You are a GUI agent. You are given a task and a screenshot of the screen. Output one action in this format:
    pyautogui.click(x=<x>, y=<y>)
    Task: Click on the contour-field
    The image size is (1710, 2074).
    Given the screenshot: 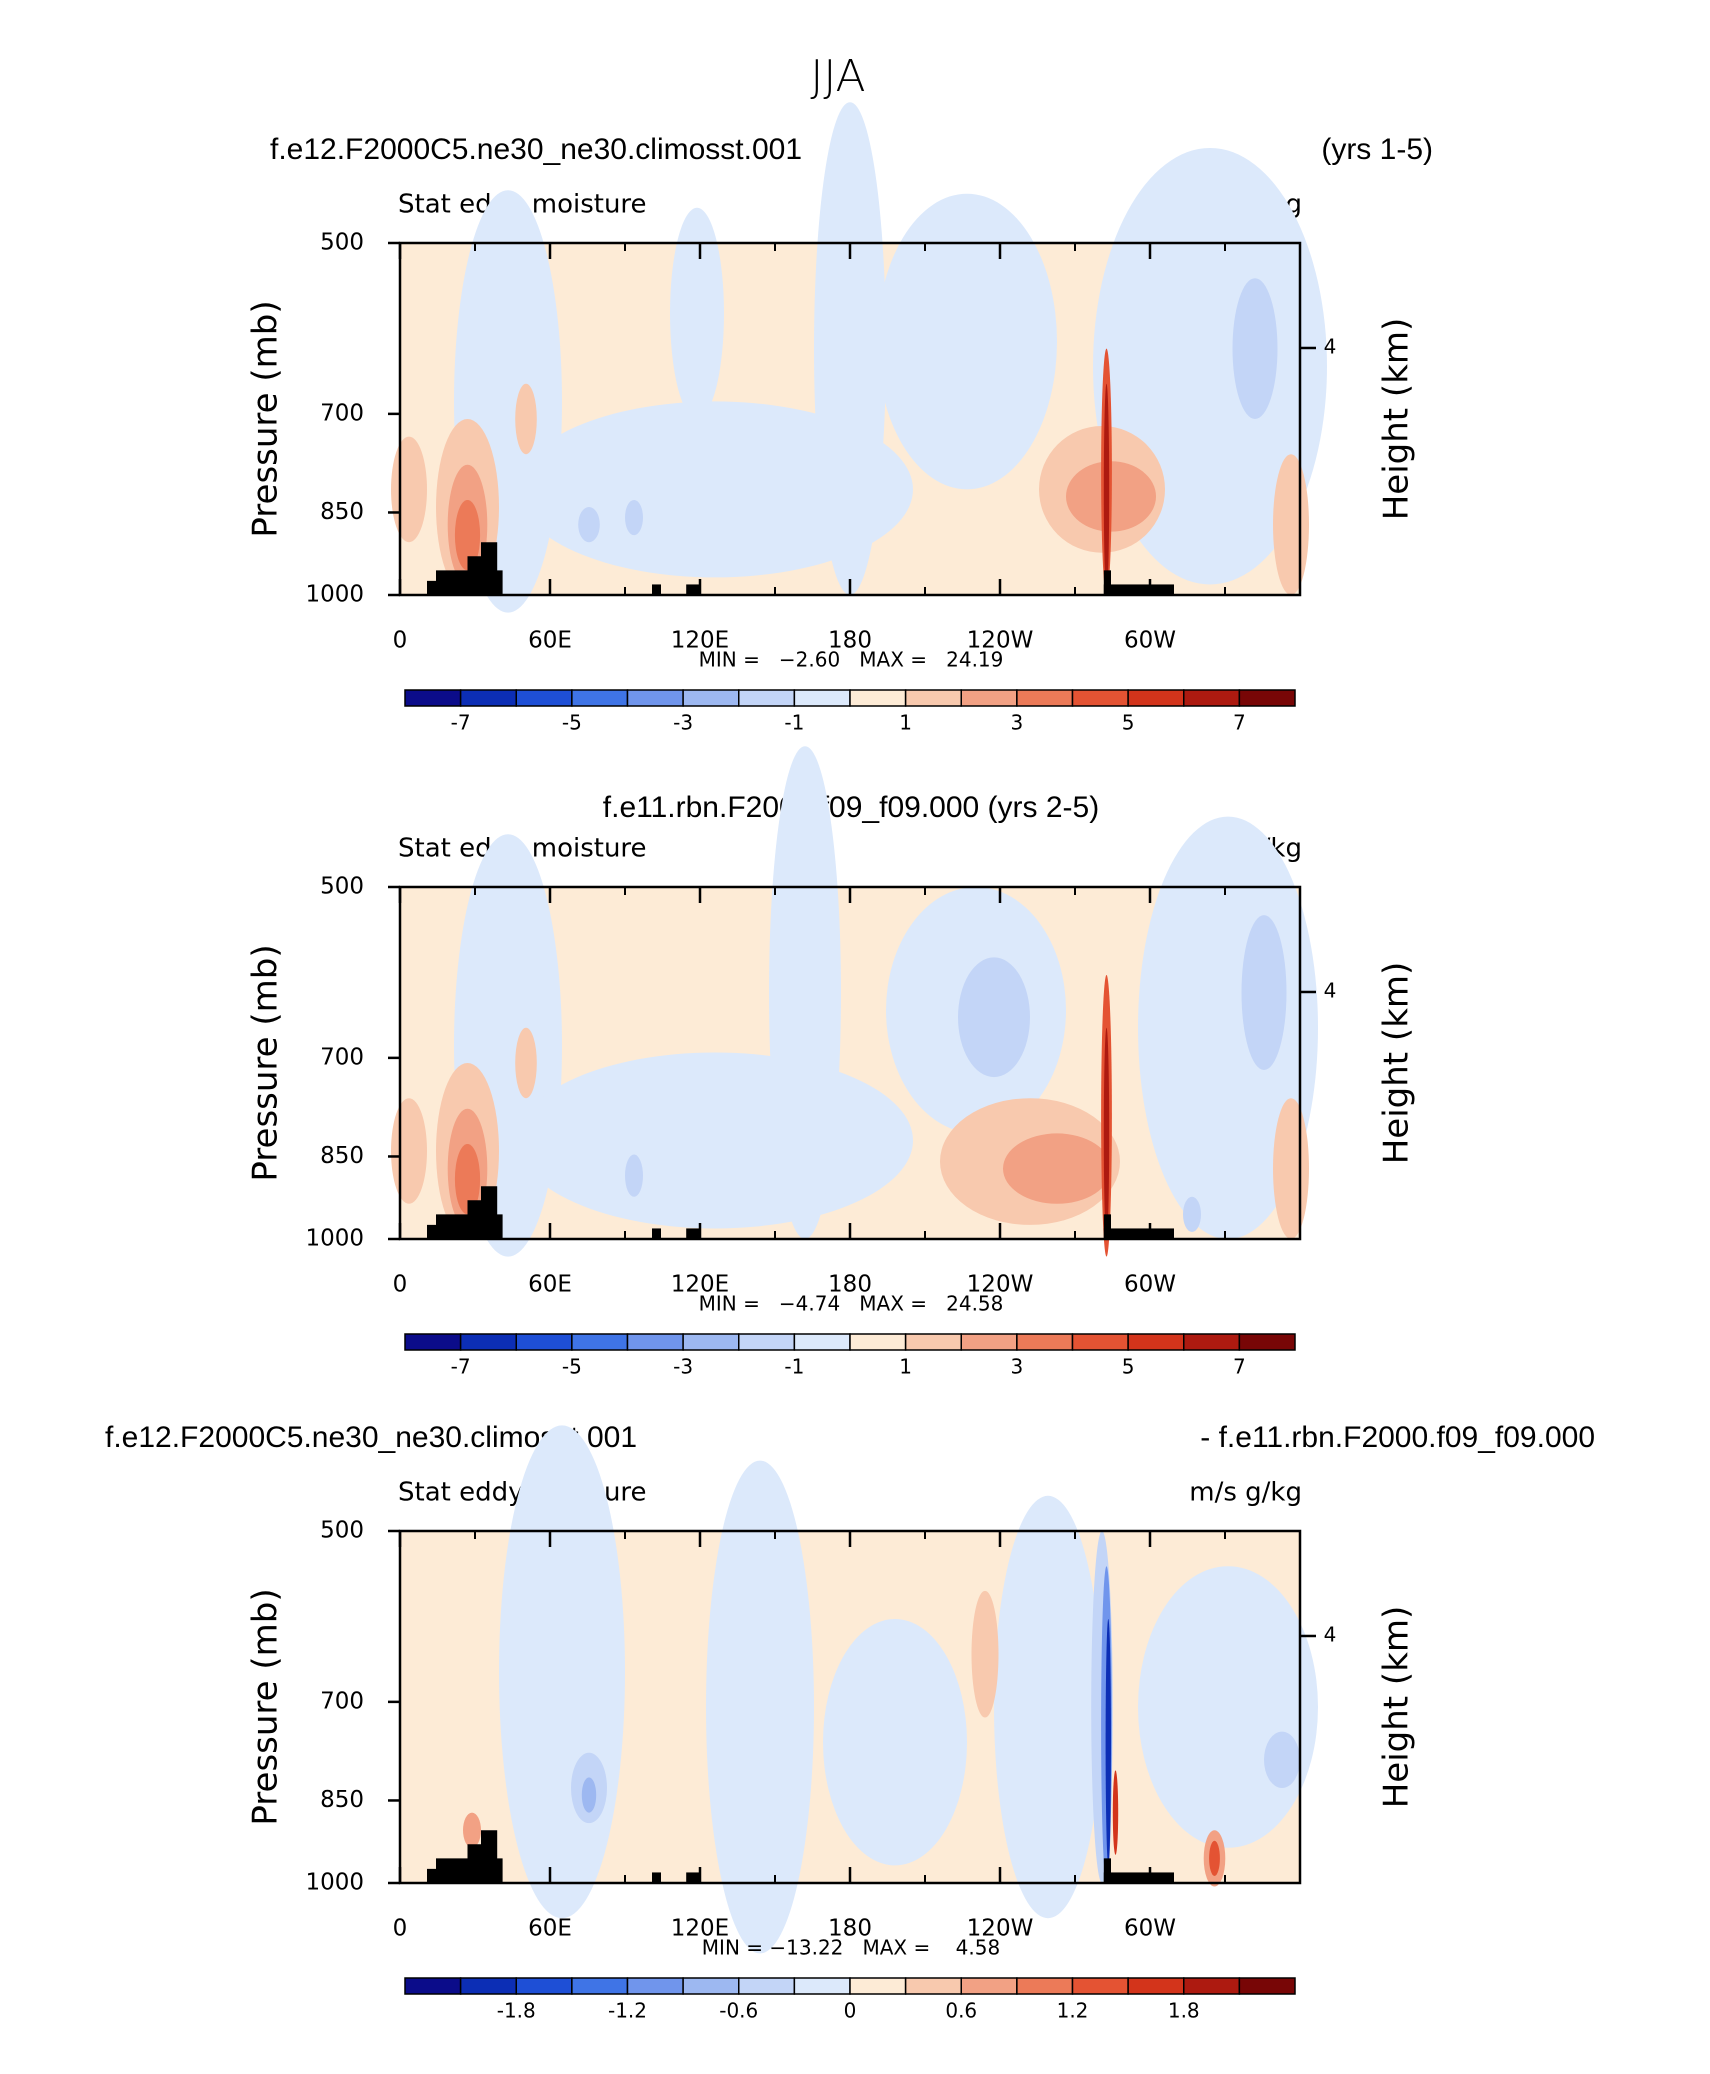 What is the action you would take?
    pyautogui.click(x=859, y=357)
    